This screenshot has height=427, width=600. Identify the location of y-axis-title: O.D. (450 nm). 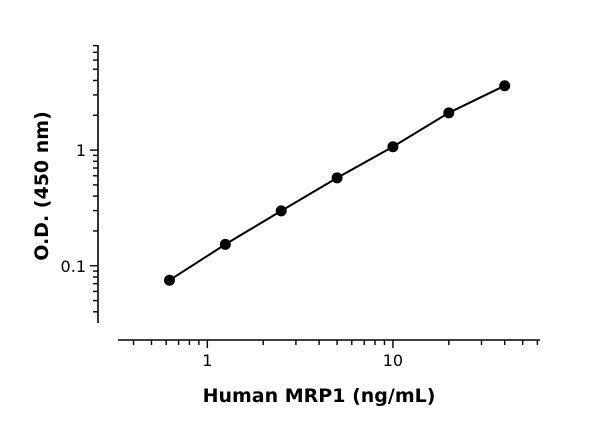
(42, 186).